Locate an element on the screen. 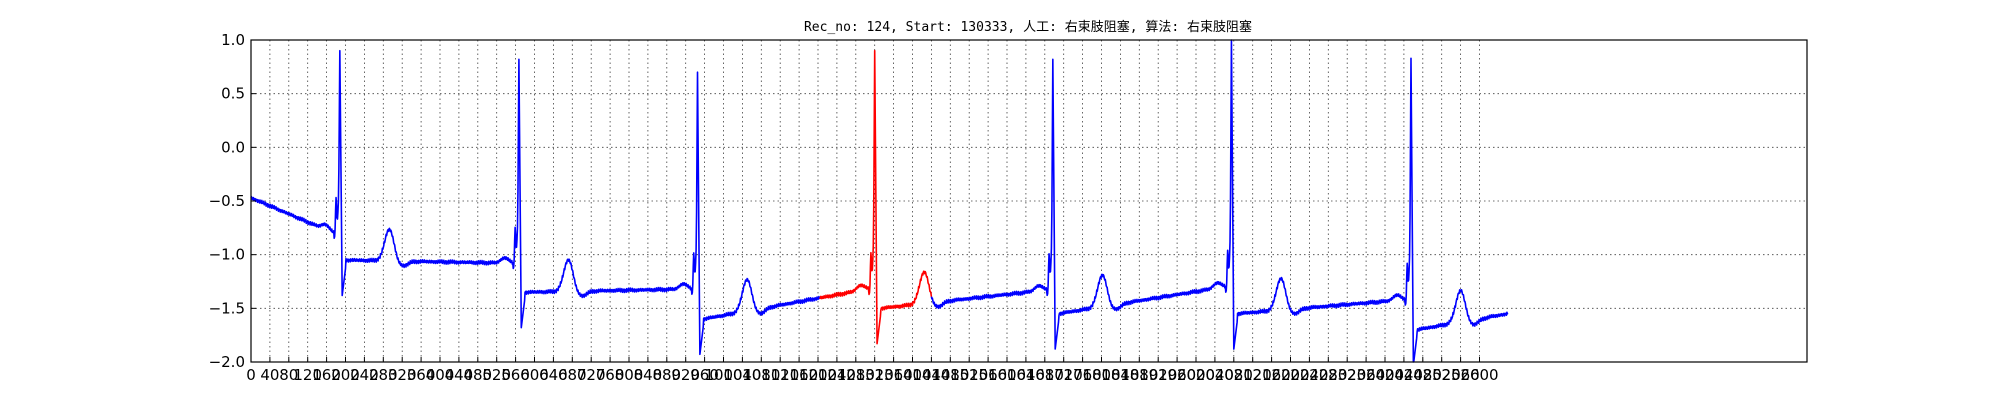 The image size is (2000, 400). y-tick-label: −1.0 is located at coordinates (227, 255).